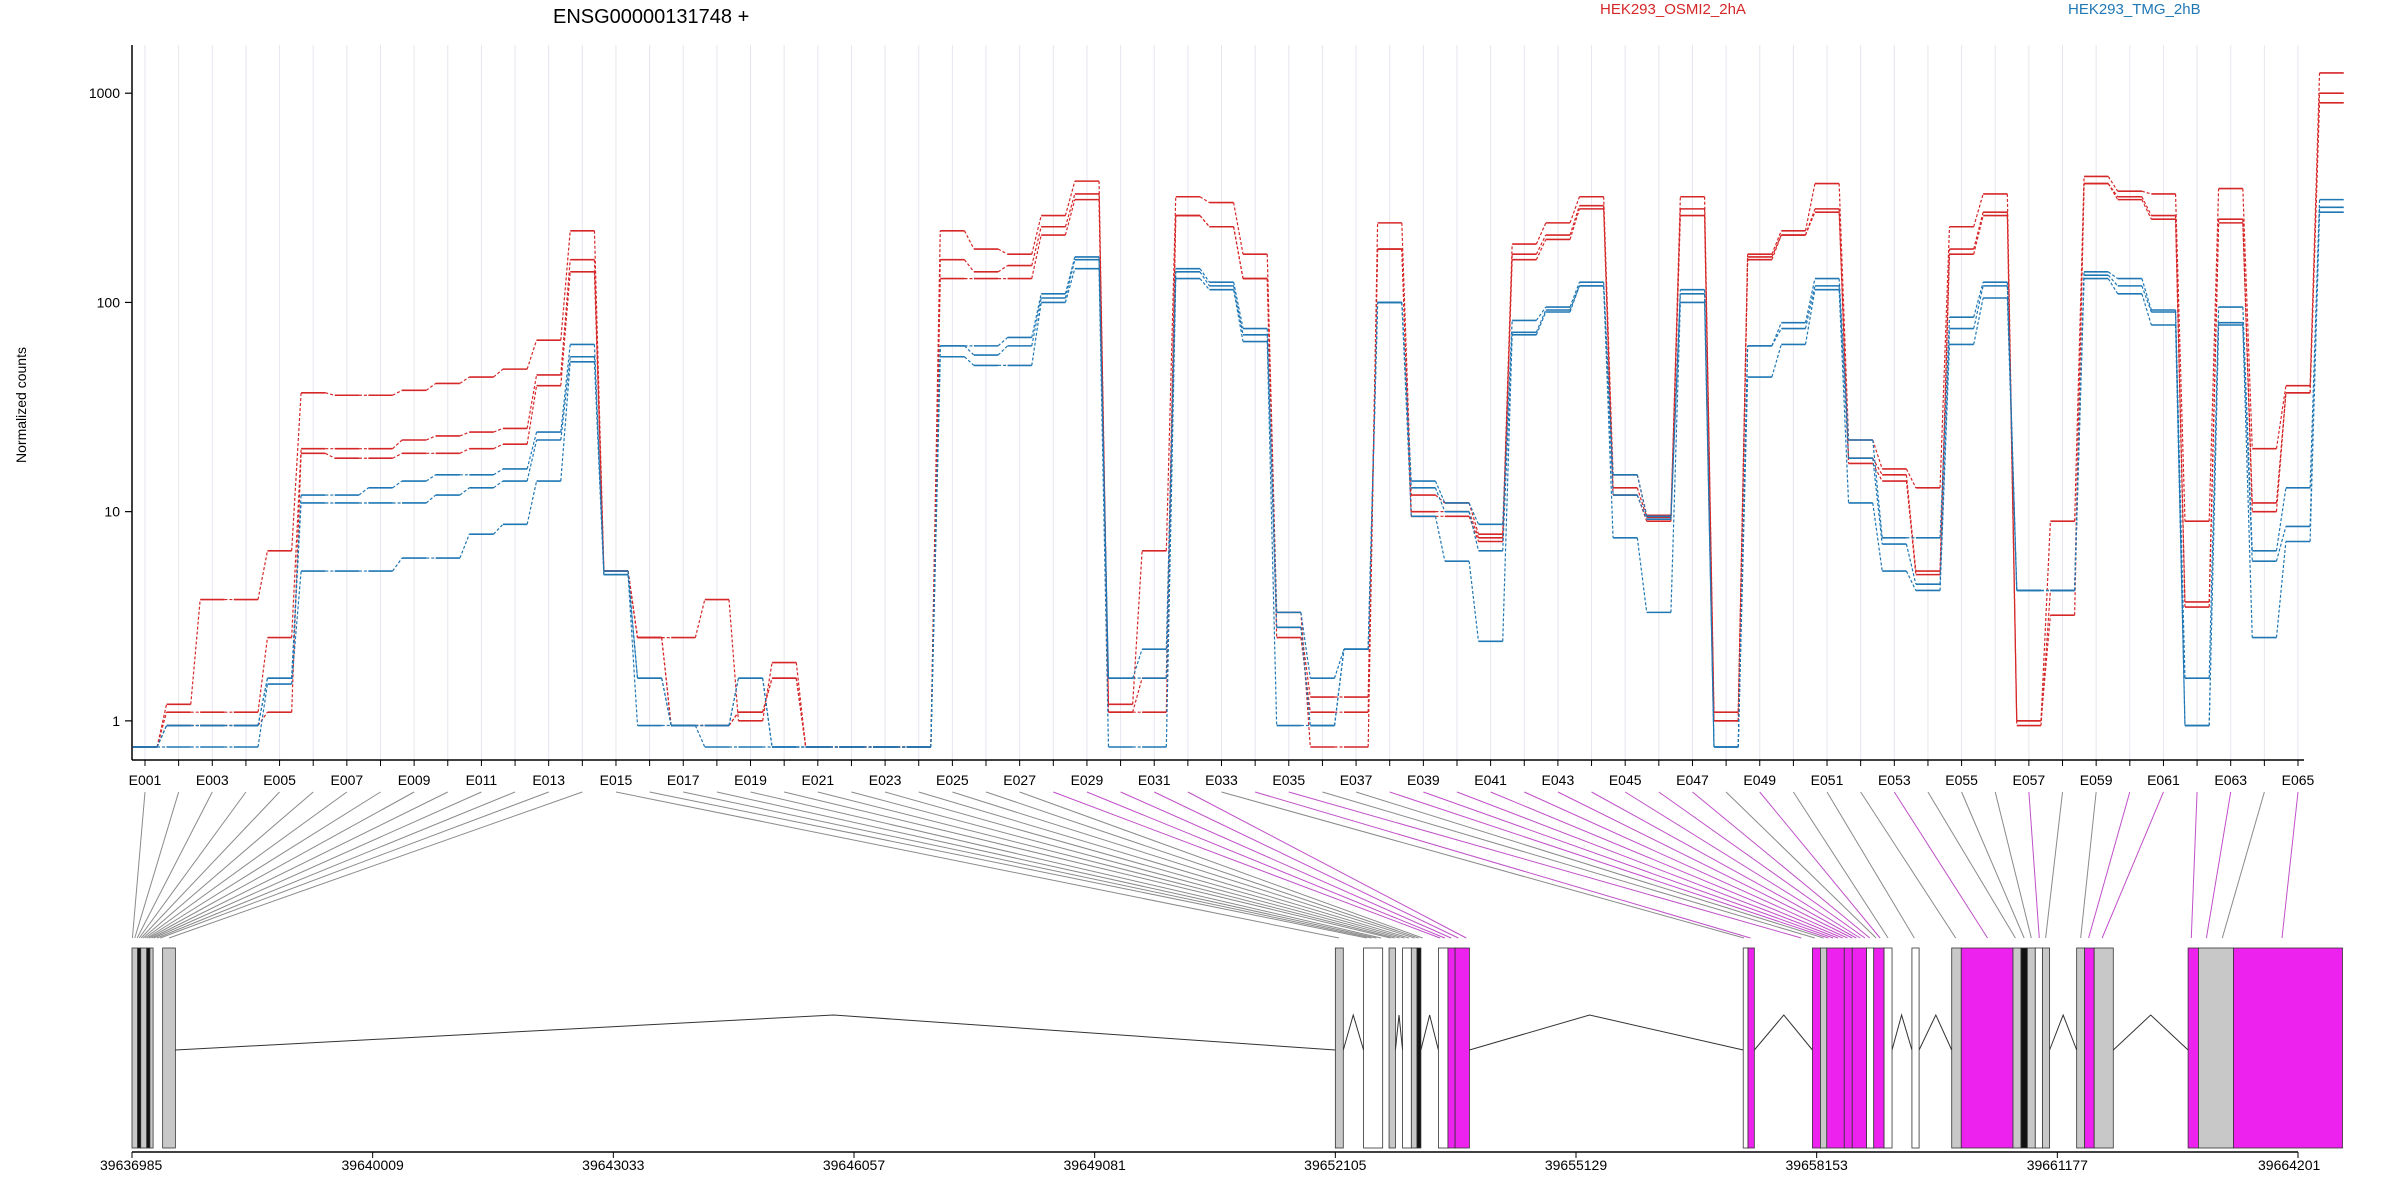 This screenshot has width=2400, height=1200. Describe the element at coordinates (346, 780) in the screenshot. I see `x-tick-label: E007` at that location.